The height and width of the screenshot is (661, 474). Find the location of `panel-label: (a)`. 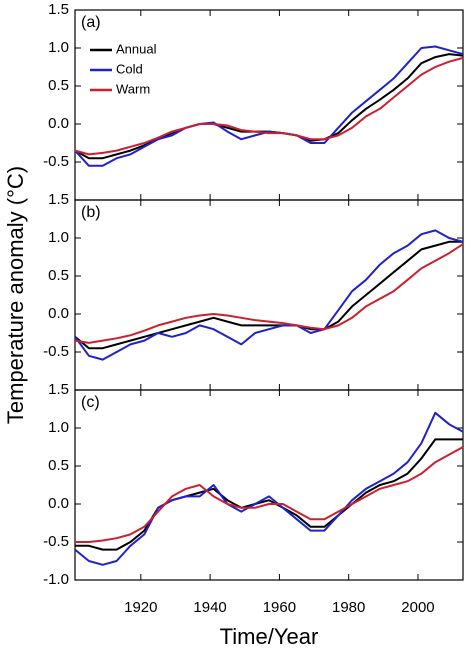

panel-label: (a) is located at coordinates (91, 22).